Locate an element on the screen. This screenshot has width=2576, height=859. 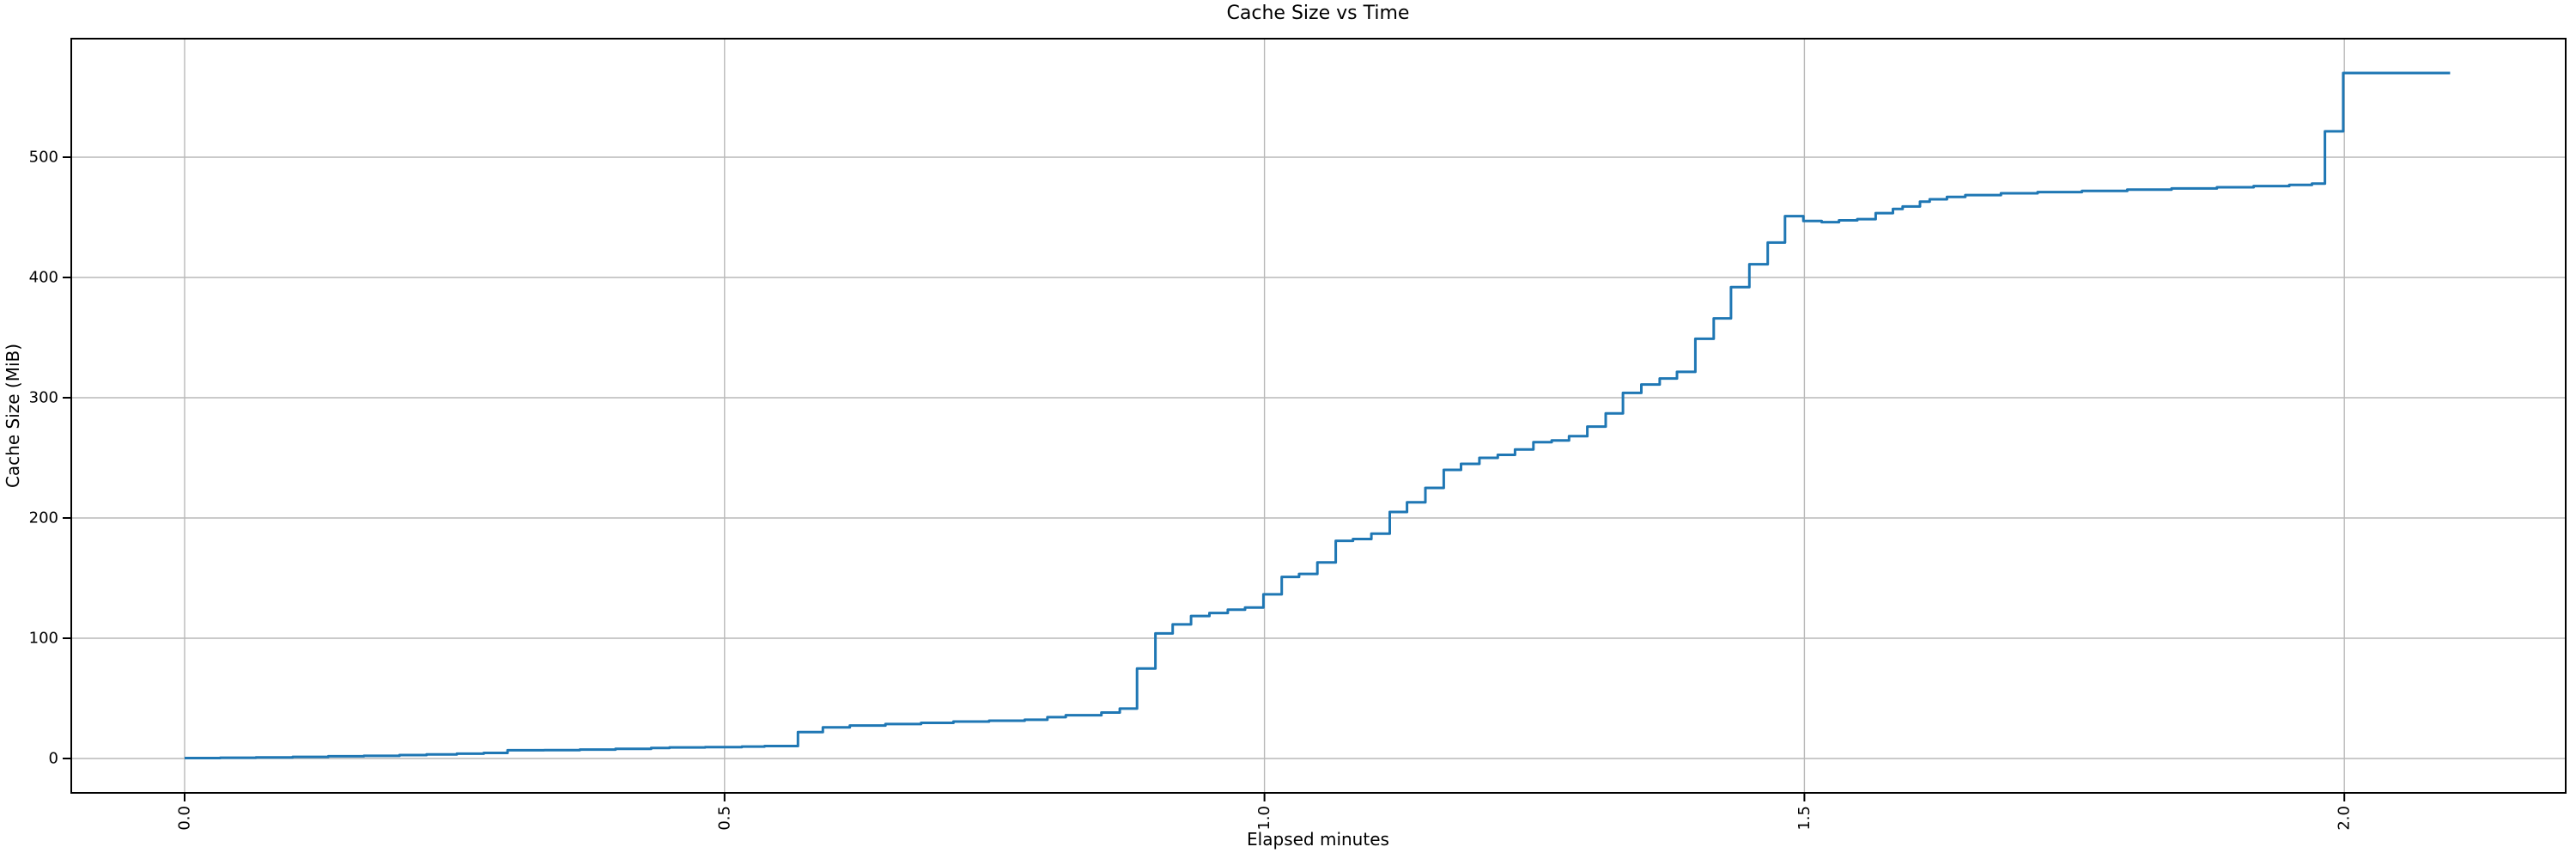
y-tick-label: 400 is located at coordinates (44, 278).